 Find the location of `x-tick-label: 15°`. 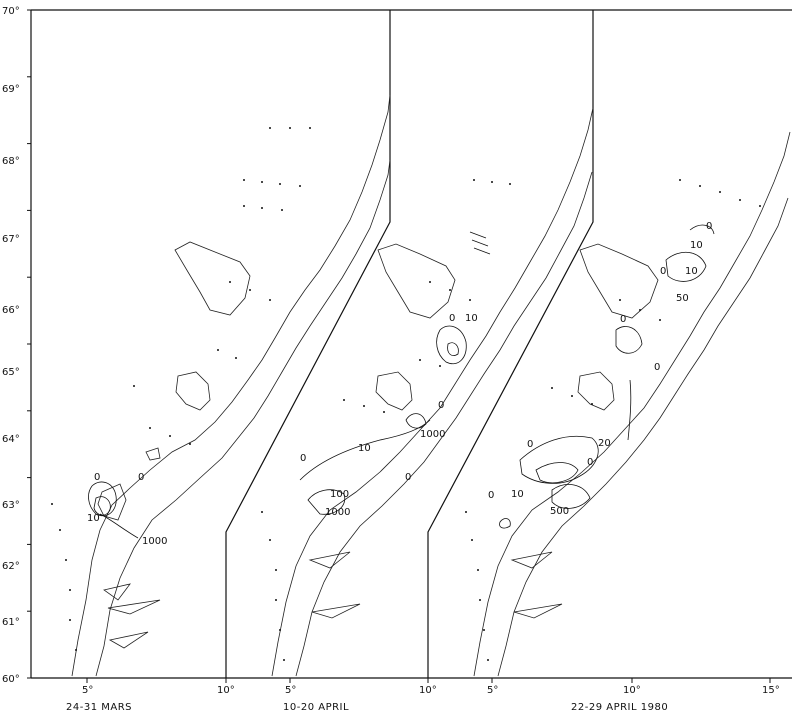

x-tick-label: 15° is located at coordinates (771, 690).